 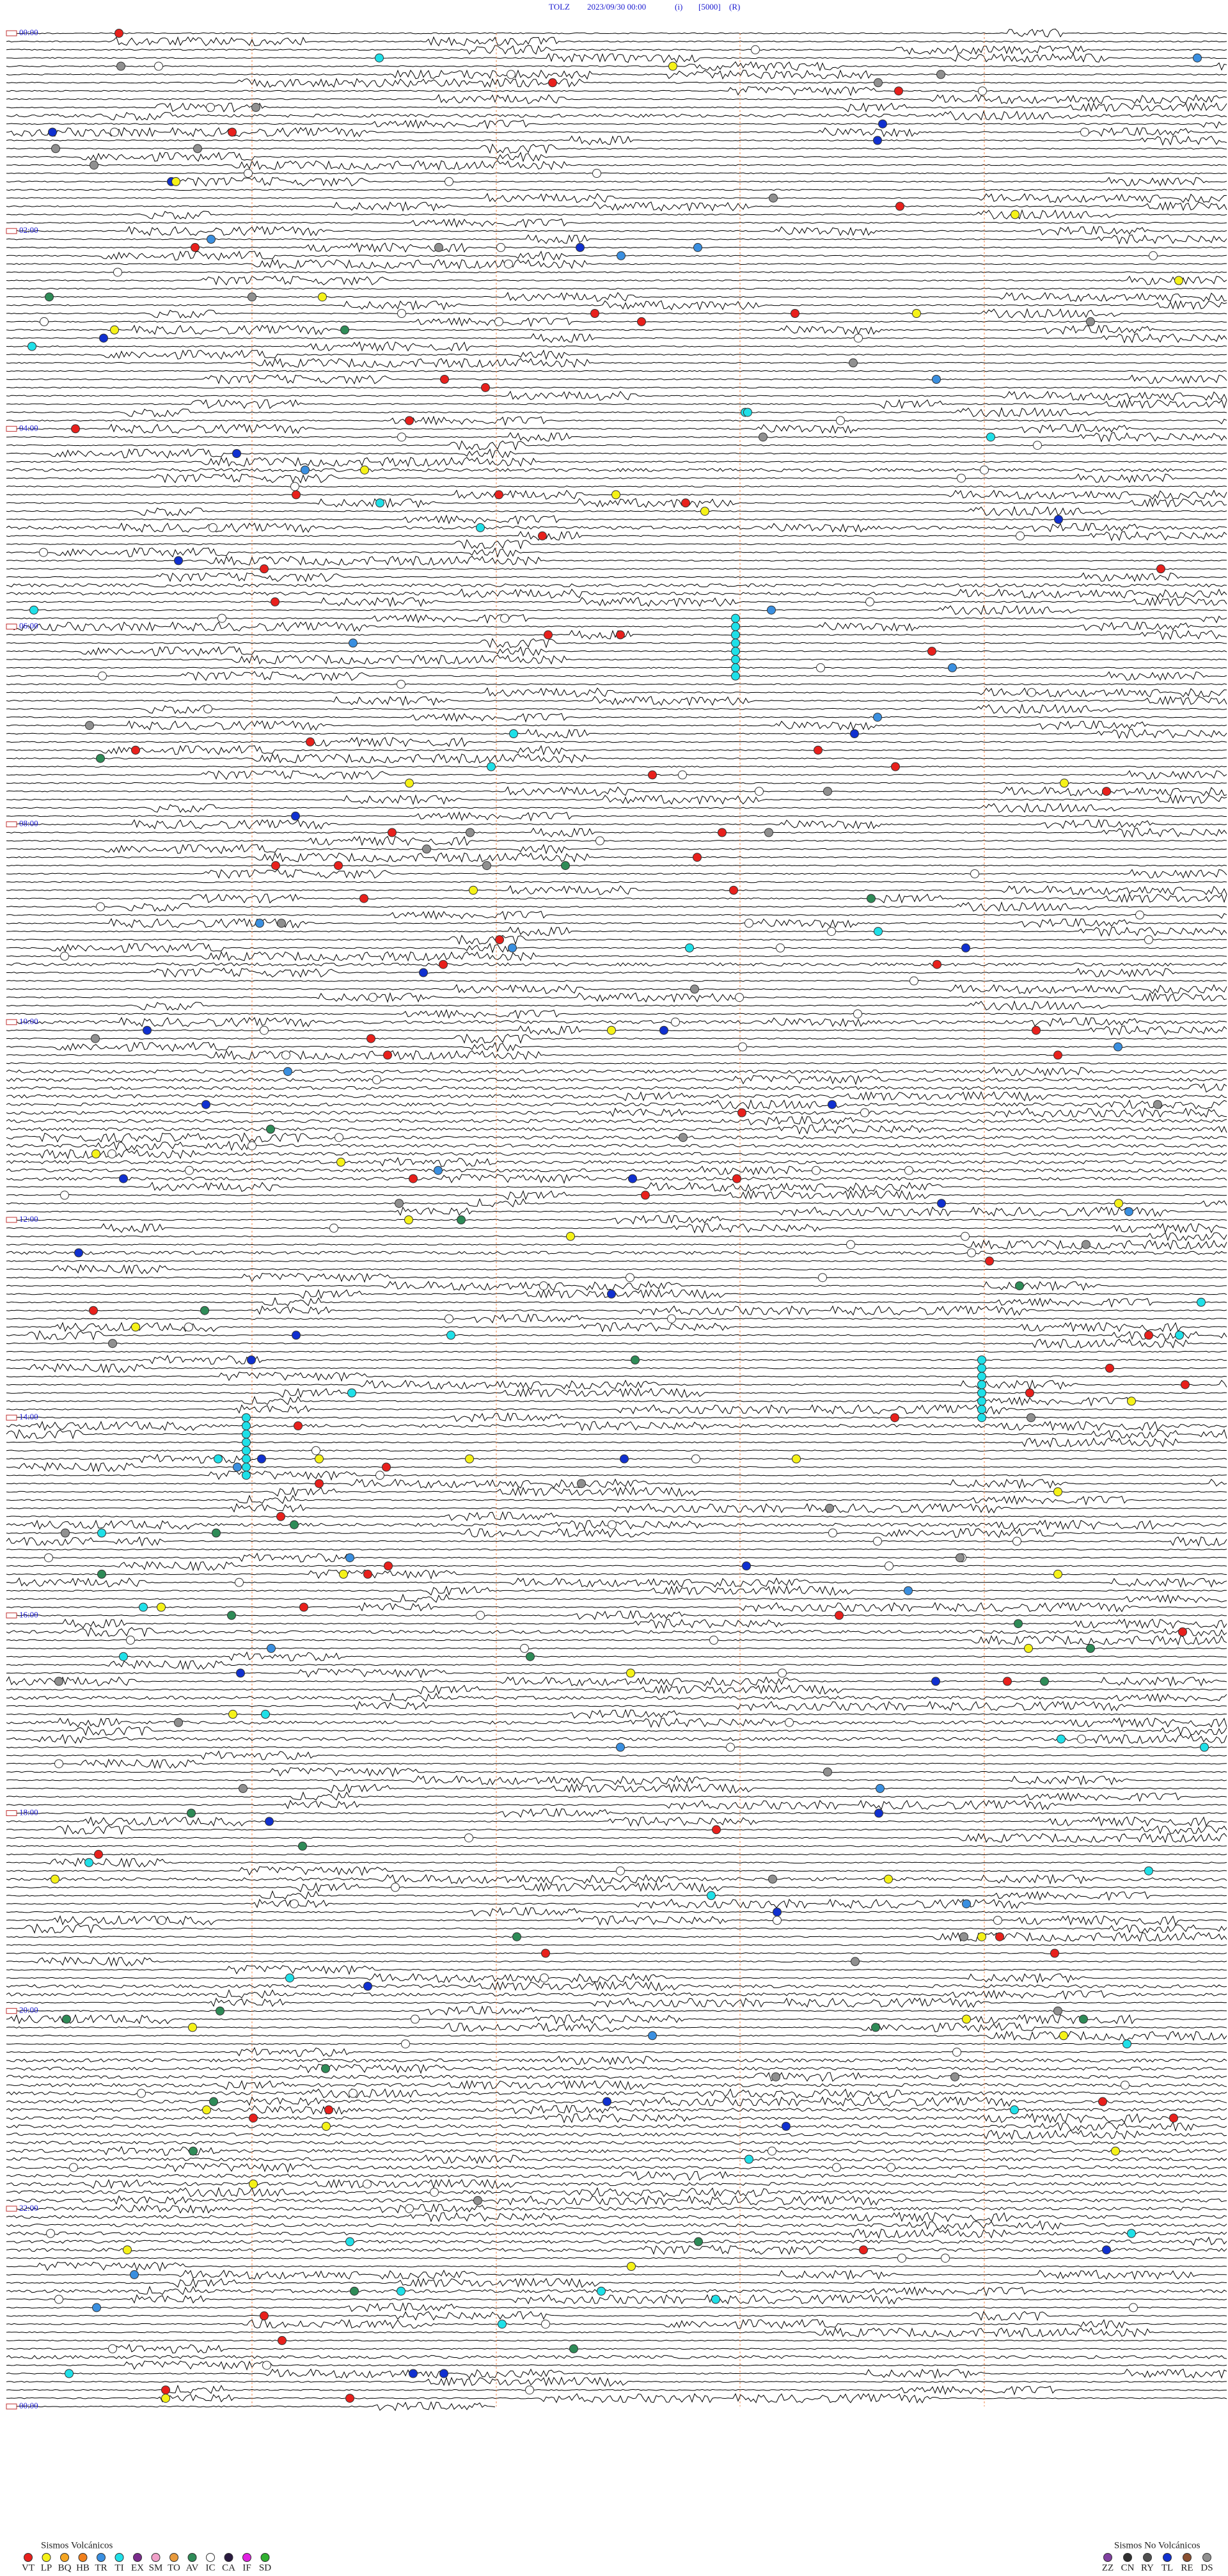 What do you see at coordinates (11, 231) in the screenshot?
I see `label-icon` at bounding box center [11, 231].